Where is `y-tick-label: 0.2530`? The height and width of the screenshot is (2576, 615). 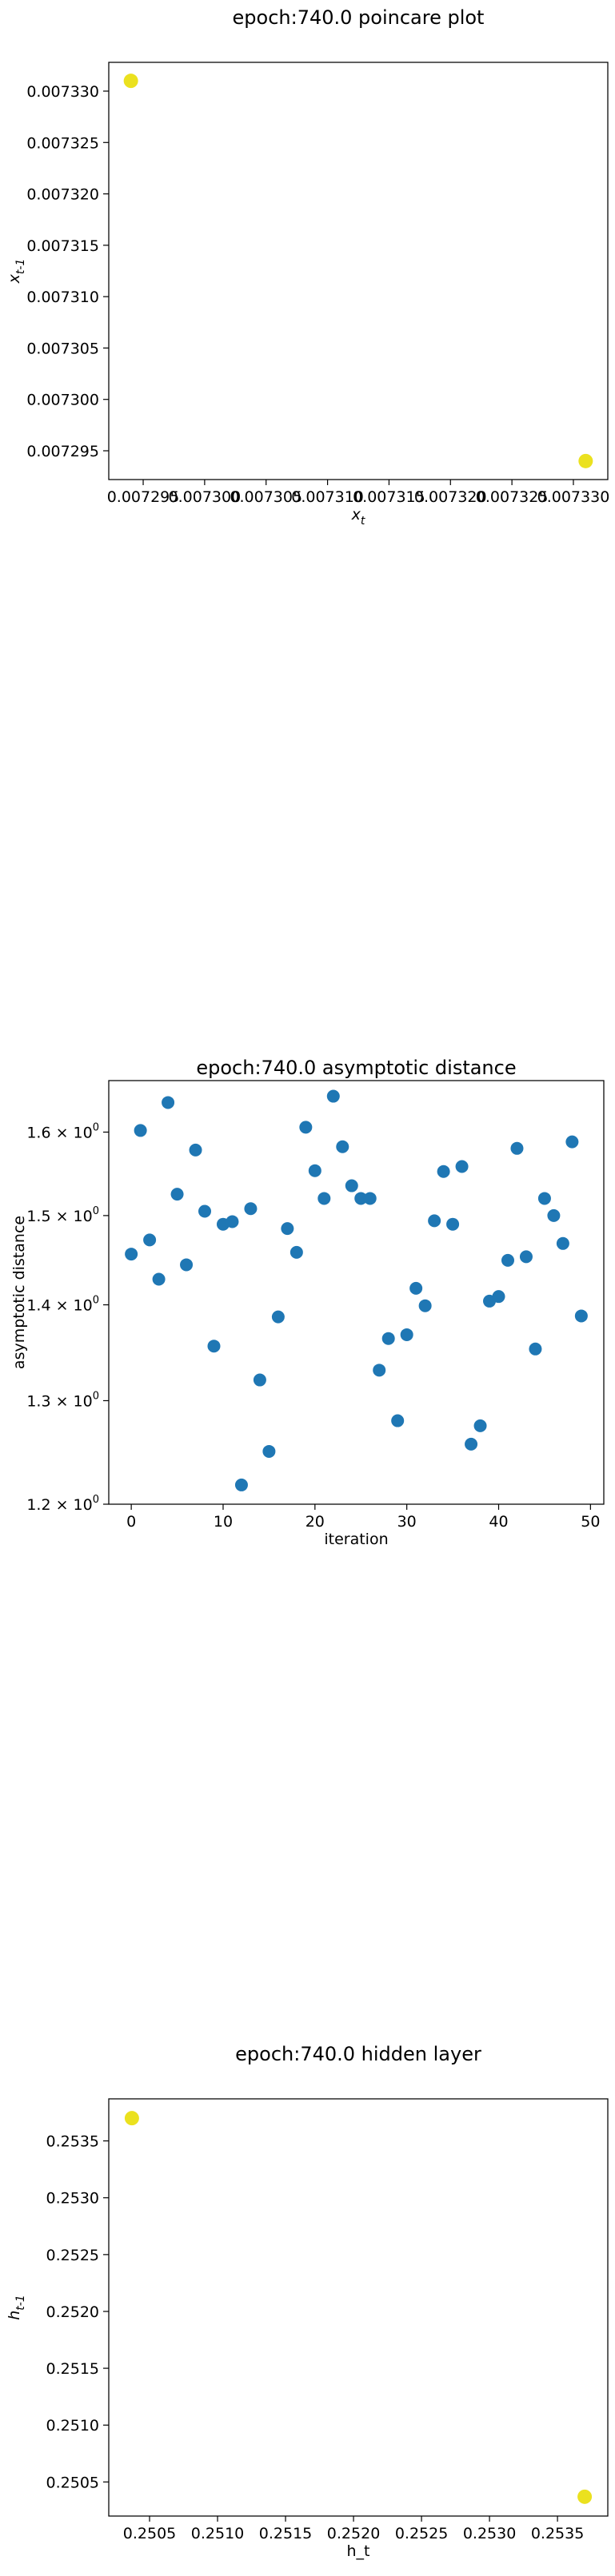
y-tick-label: 0.2530 is located at coordinates (72, 2199).